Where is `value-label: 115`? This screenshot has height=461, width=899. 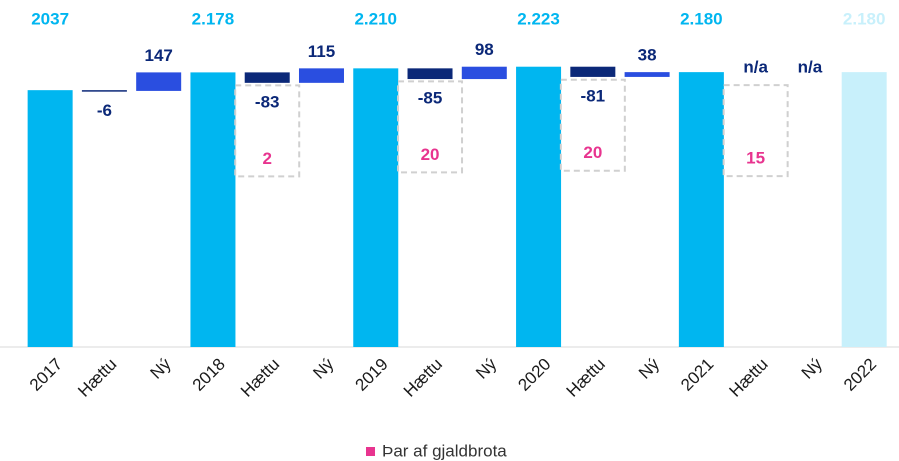 value-label: 115 is located at coordinates (321, 51).